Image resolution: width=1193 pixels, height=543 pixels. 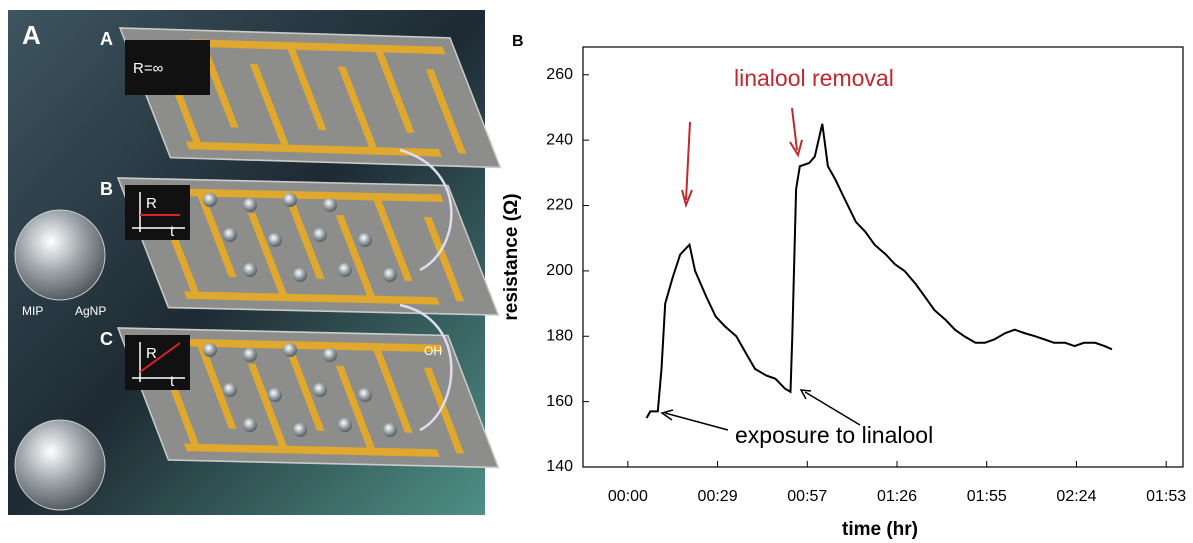 I want to click on nanoparticles, so click(x=300, y=315).